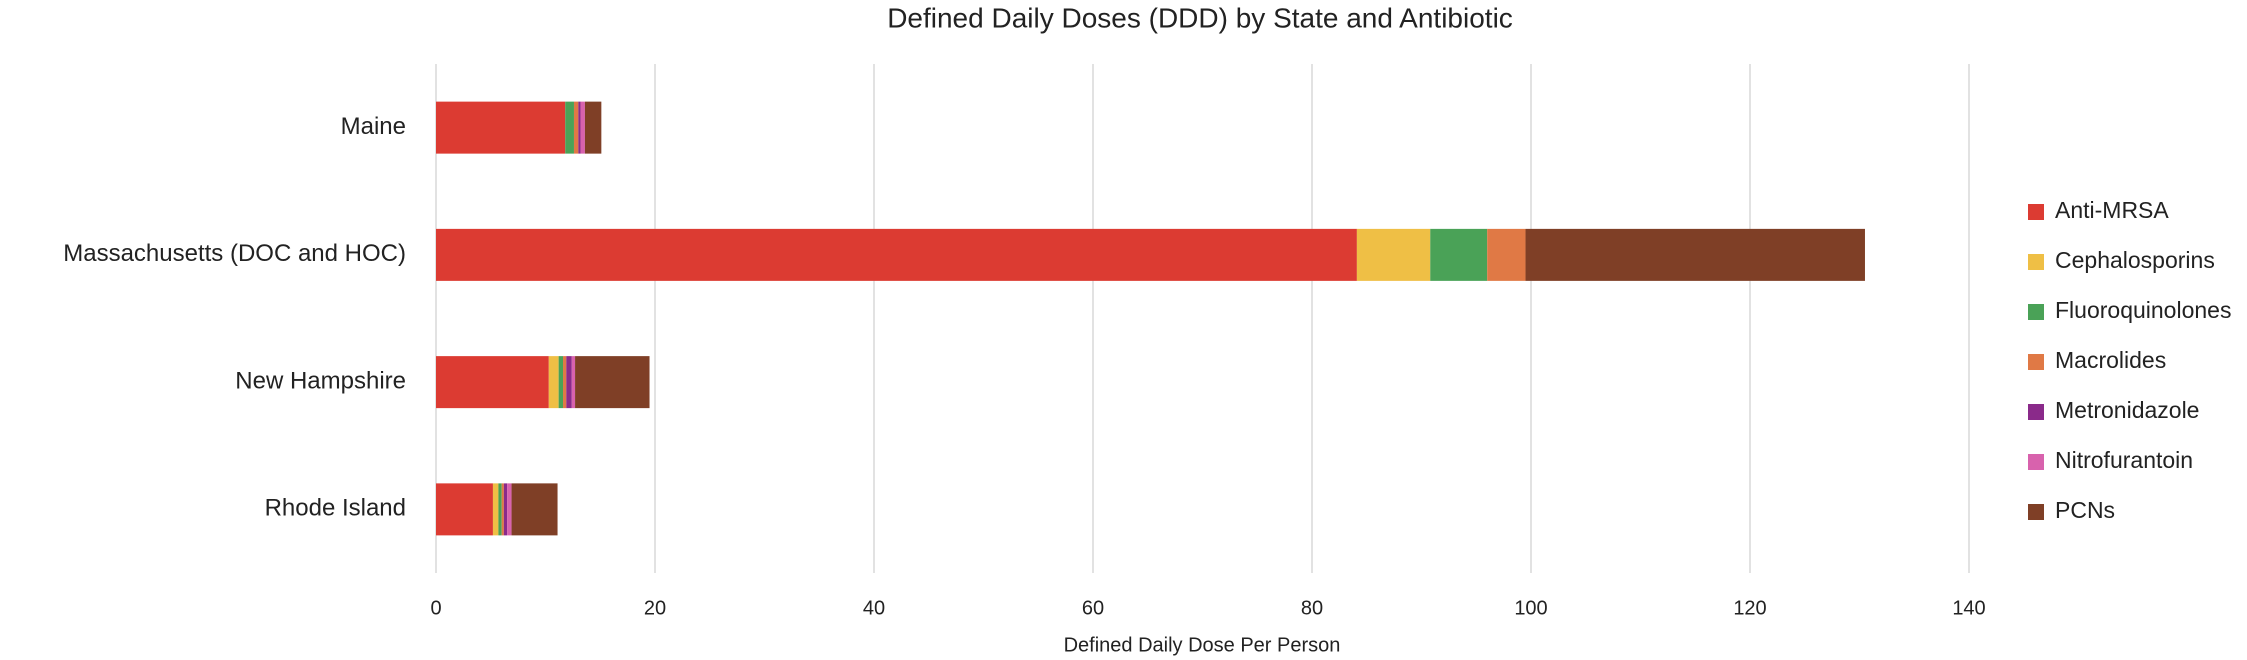 The width and height of the screenshot is (2247, 660). Describe the element at coordinates (1968, 608) in the screenshot. I see `x-tick-label: 140` at that location.